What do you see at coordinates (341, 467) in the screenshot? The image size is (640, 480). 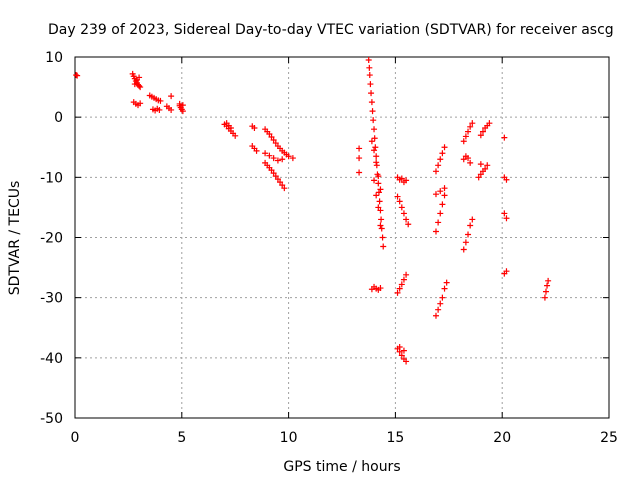 I see `x-axis-label: GPS time / hours` at bounding box center [341, 467].